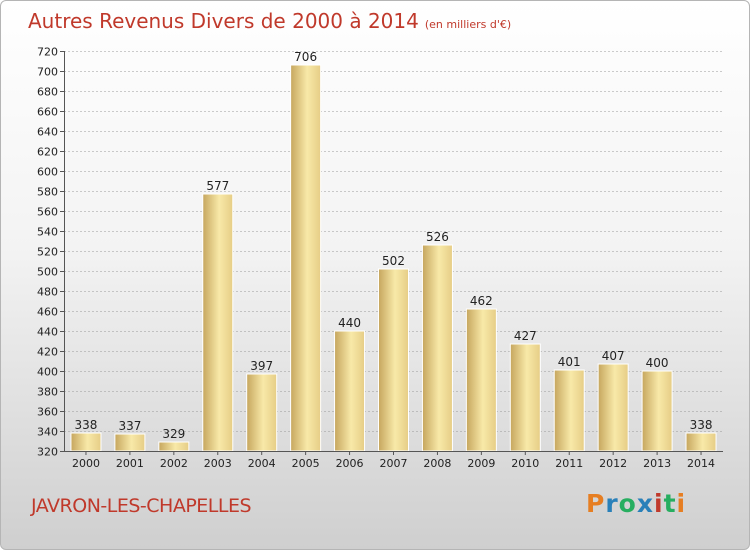  I want to click on x-tick-label: 2011, so click(569, 463).